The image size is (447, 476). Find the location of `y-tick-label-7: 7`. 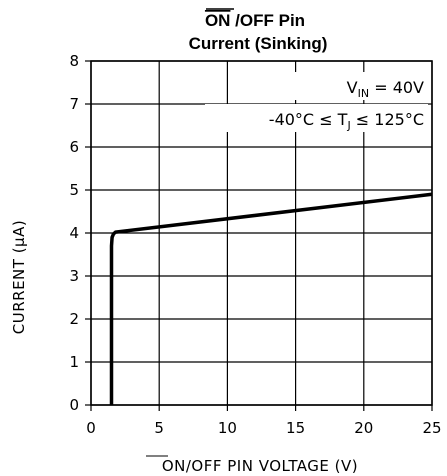

y-tick-label-7: 7 is located at coordinates (74, 104).